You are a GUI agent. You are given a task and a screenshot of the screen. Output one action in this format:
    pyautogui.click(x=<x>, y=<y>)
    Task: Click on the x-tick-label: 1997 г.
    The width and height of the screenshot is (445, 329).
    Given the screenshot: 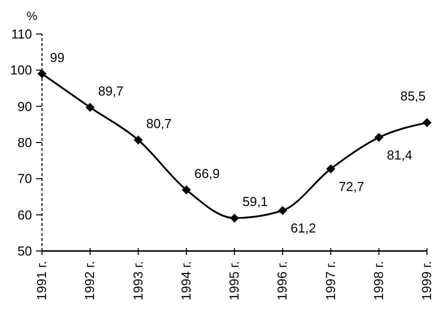 What is the action you would take?
    pyautogui.click(x=330, y=280)
    